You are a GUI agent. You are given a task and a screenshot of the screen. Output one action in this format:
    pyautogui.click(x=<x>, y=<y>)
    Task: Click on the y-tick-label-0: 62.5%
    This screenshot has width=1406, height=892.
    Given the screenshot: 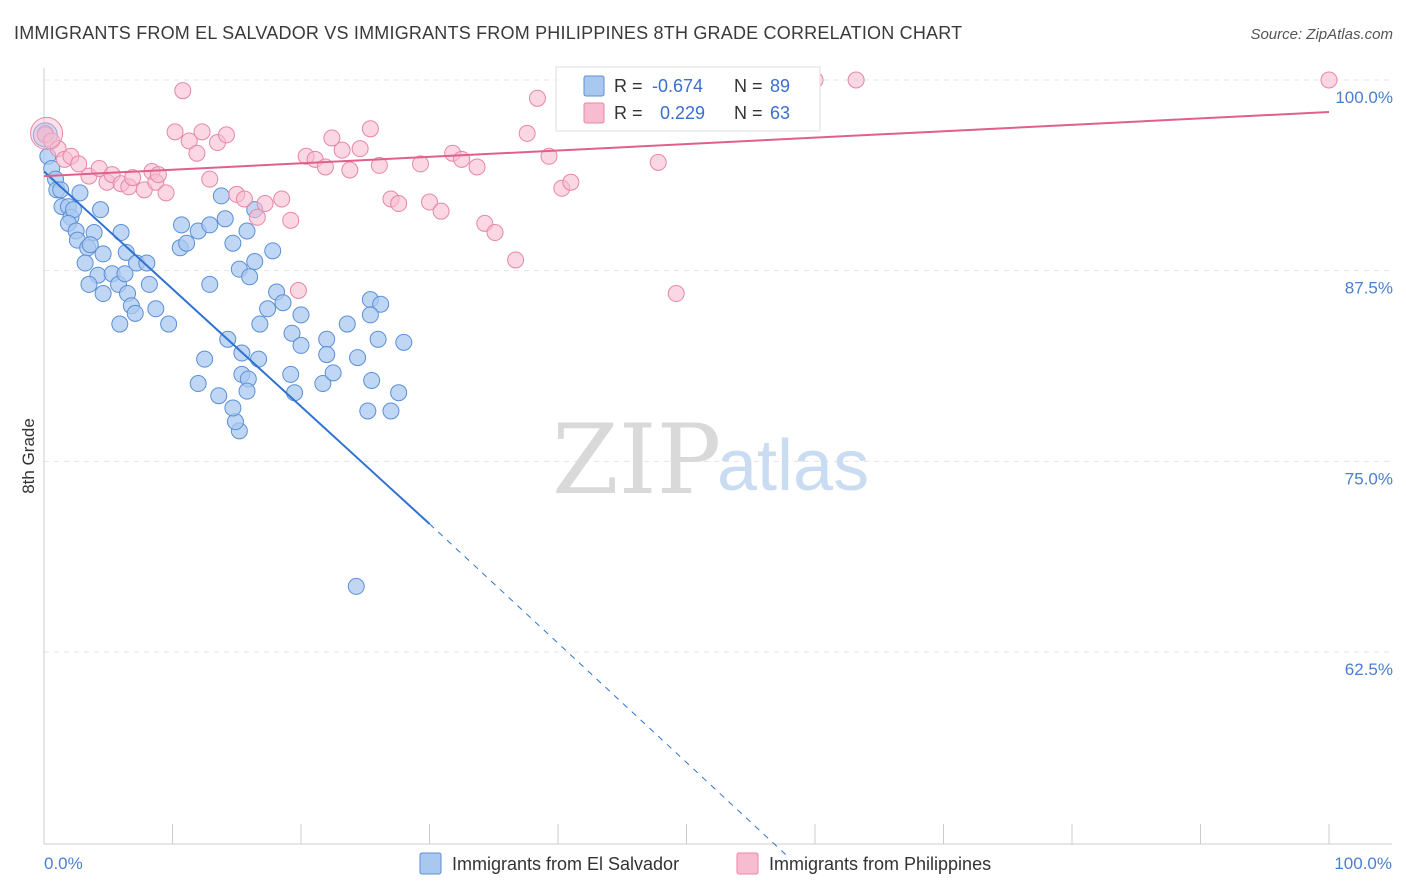 What is the action you would take?
    pyautogui.click(x=1369, y=669)
    